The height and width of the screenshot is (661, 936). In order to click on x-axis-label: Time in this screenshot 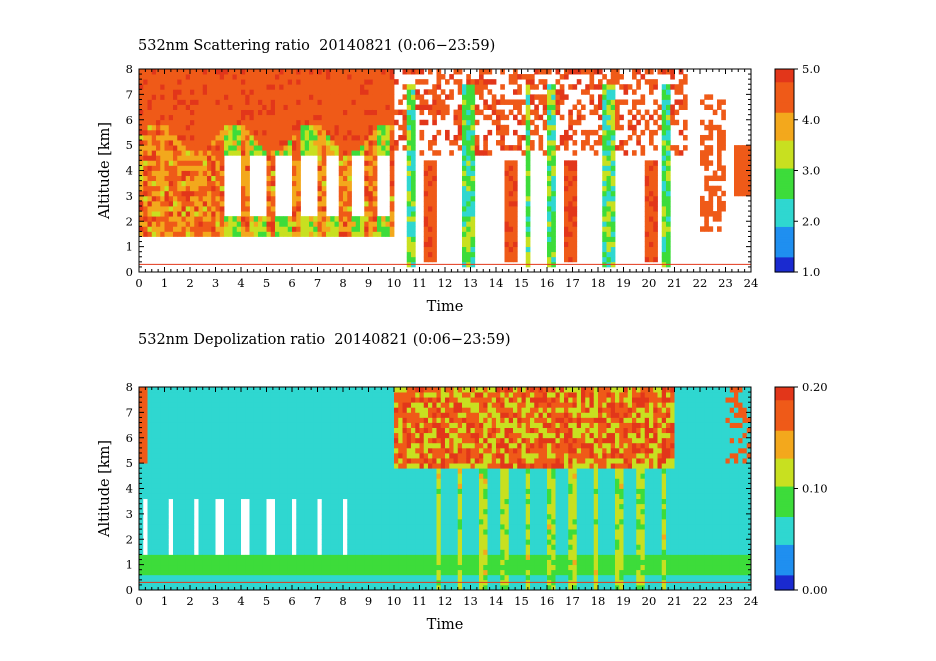, I will do `click(445, 307)`.